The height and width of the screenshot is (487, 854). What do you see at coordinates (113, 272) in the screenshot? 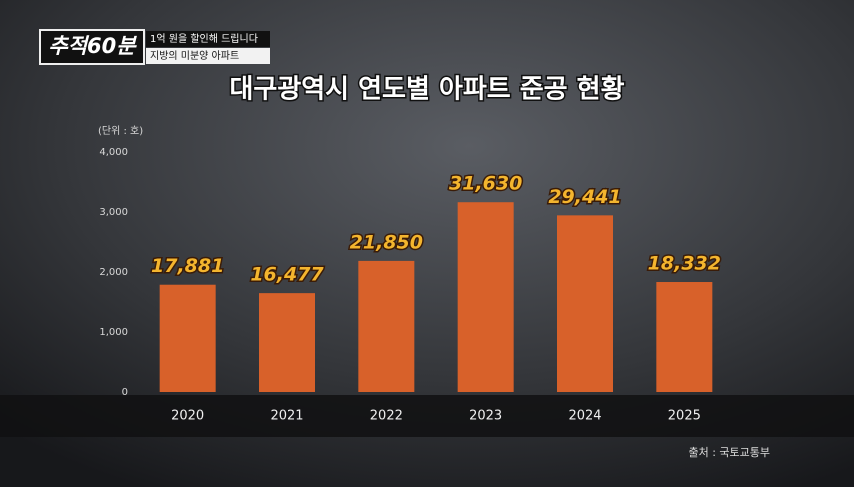
I see `y-tick-label: 2,000` at bounding box center [113, 272].